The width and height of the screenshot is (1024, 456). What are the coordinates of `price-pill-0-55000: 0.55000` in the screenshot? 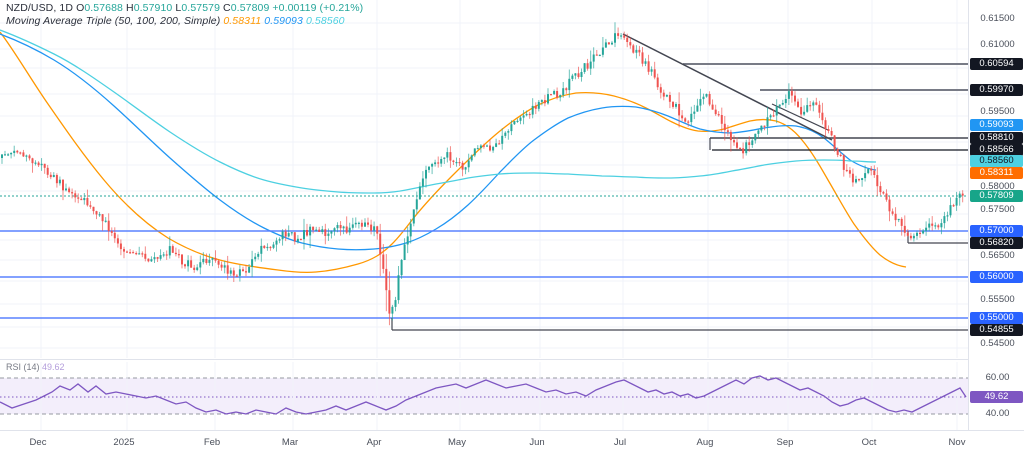 It's located at (996, 318).